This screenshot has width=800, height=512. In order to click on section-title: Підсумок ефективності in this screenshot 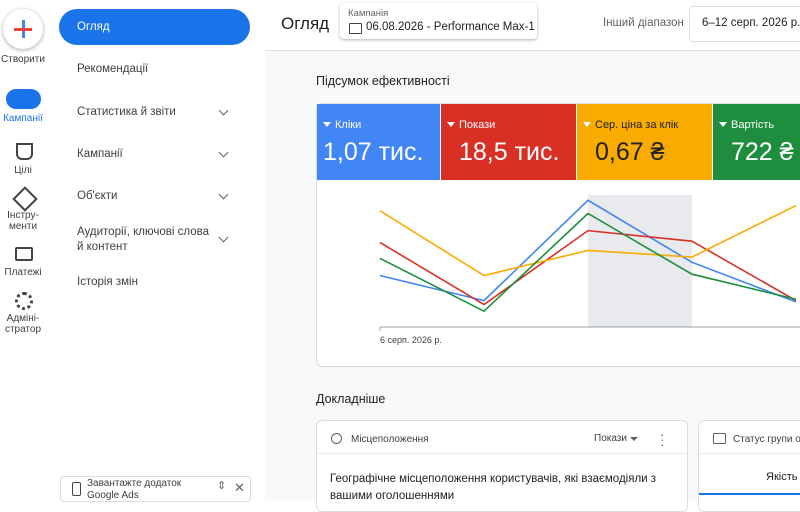, I will do `click(383, 81)`.